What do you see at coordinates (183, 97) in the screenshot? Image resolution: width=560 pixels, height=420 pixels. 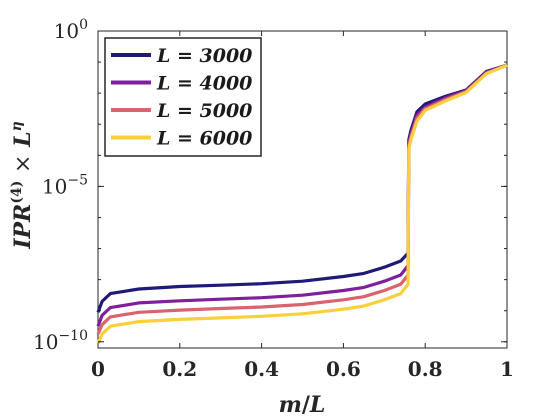 I see `legend: L = 3000 L = 4000 L = 5000 L = 6000` at bounding box center [183, 97].